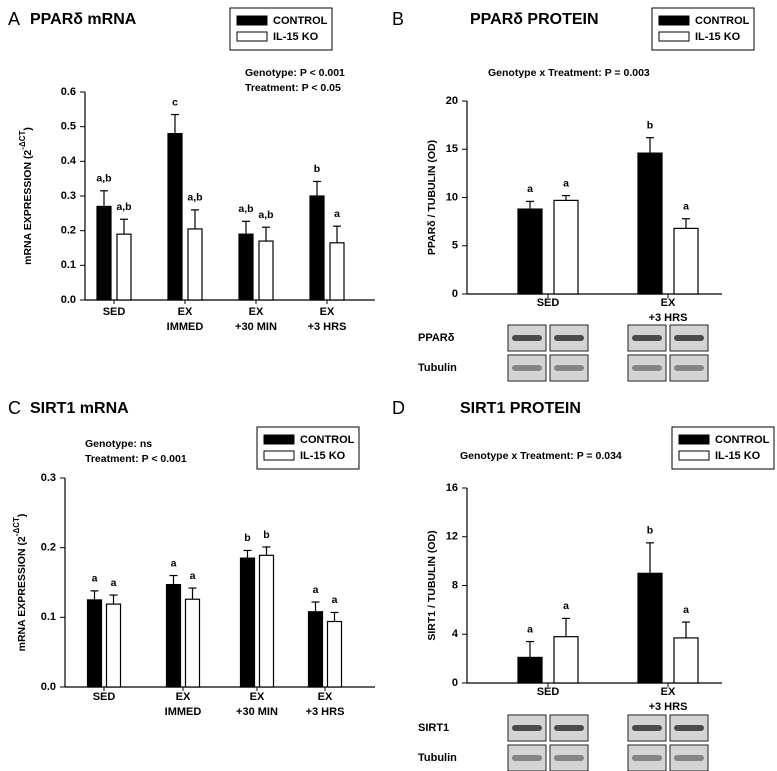 Image resolution: width=777 pixels, height=771 pixels. What do you see at coordinates (16, 526) in the screenshot?
I see `y-axis-label-sup: -ΔCT` at bounding box center [16, 526].